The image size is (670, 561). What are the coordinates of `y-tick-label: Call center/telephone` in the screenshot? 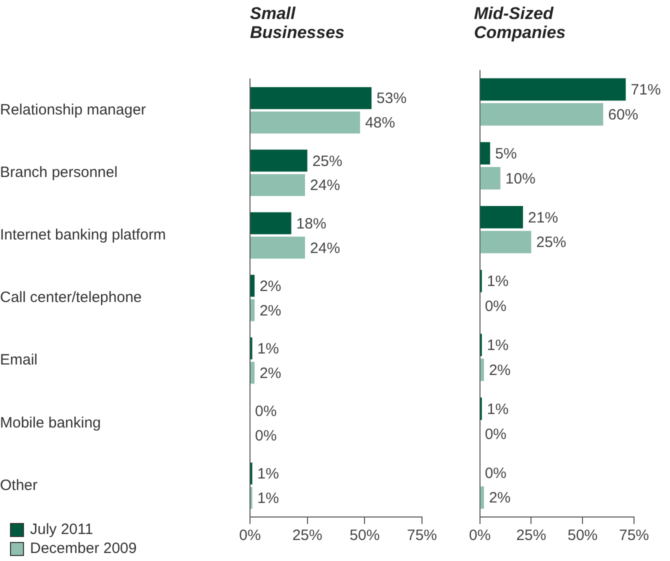 It's located at (71, 297).